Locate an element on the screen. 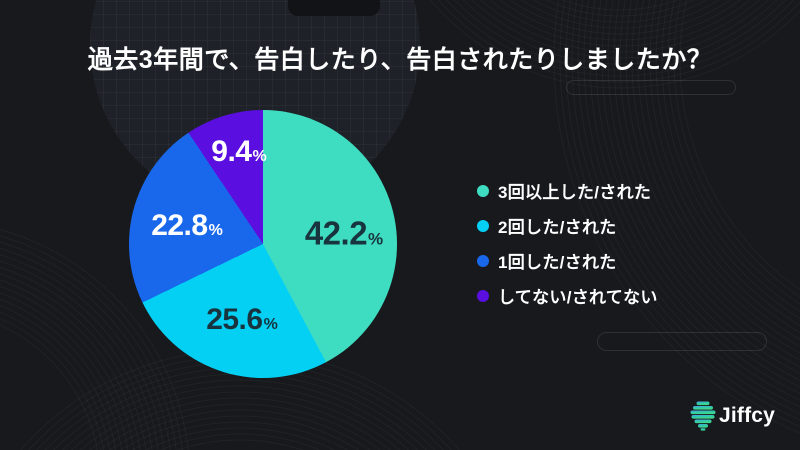  legend-label: 1回した/された is located at coordinates (557, 262).